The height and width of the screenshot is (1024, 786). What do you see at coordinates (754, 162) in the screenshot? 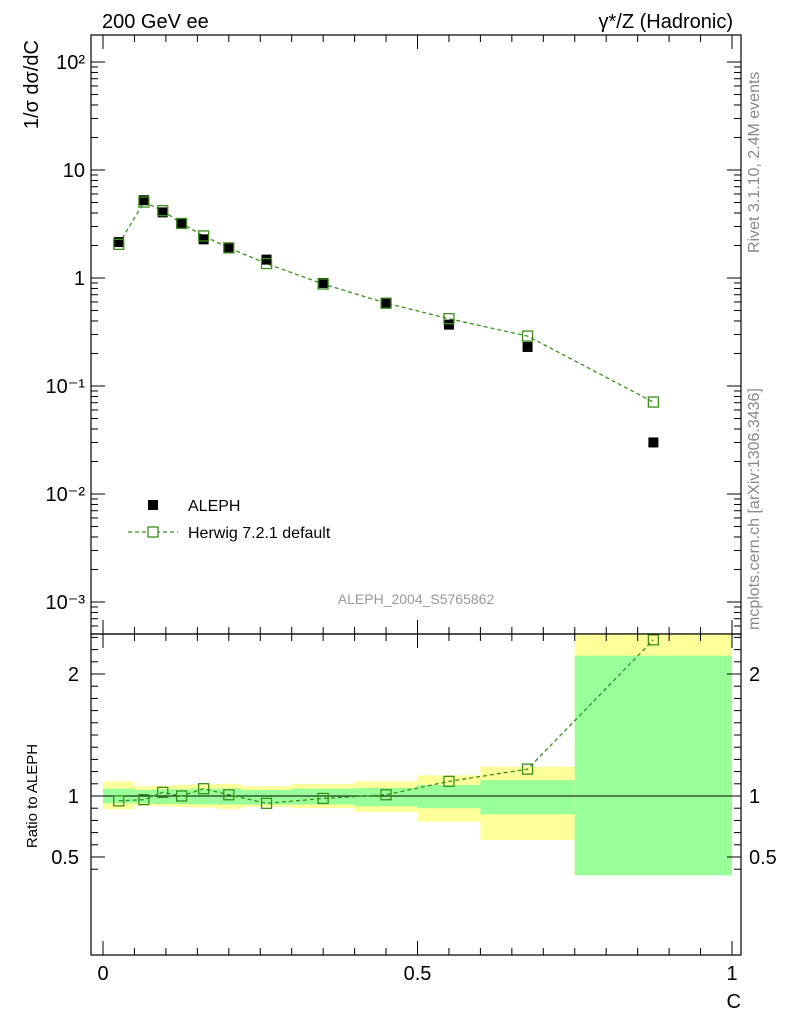
I see `rivet-version-label: Rivet 3.1.10, 2.4M events` at bounding box center [754, 162].